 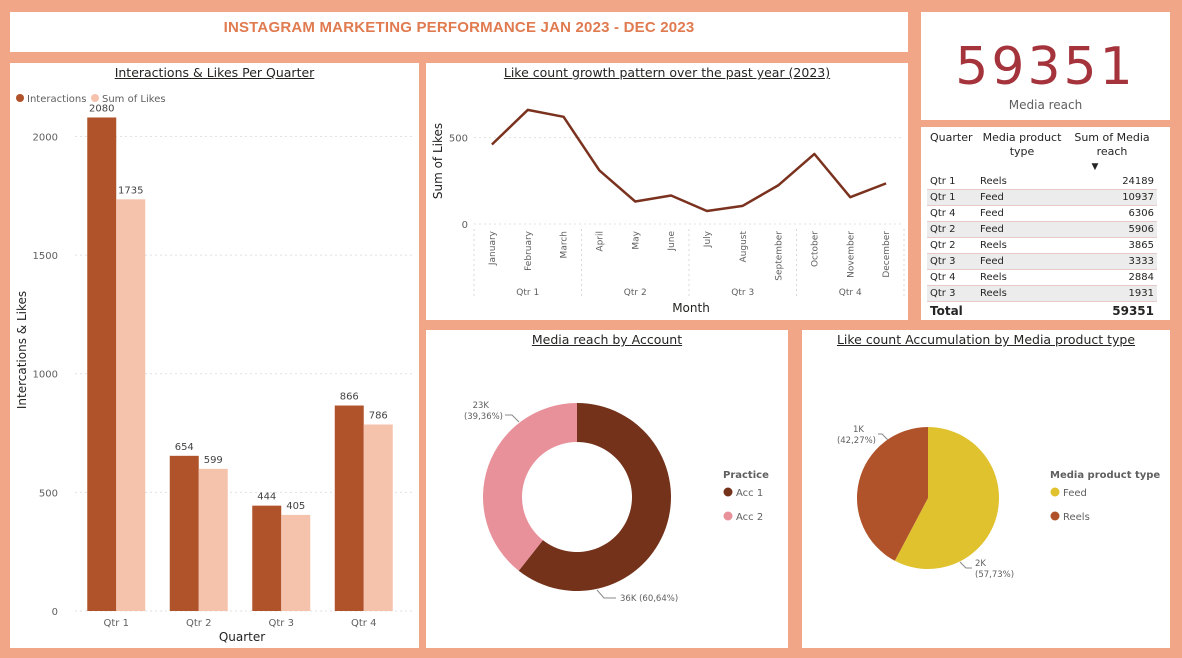 What do you see at coordinates (527, 293) in the screenshot?
I see `x-group-label: Qtr 1` at bounding box center [527, 293].